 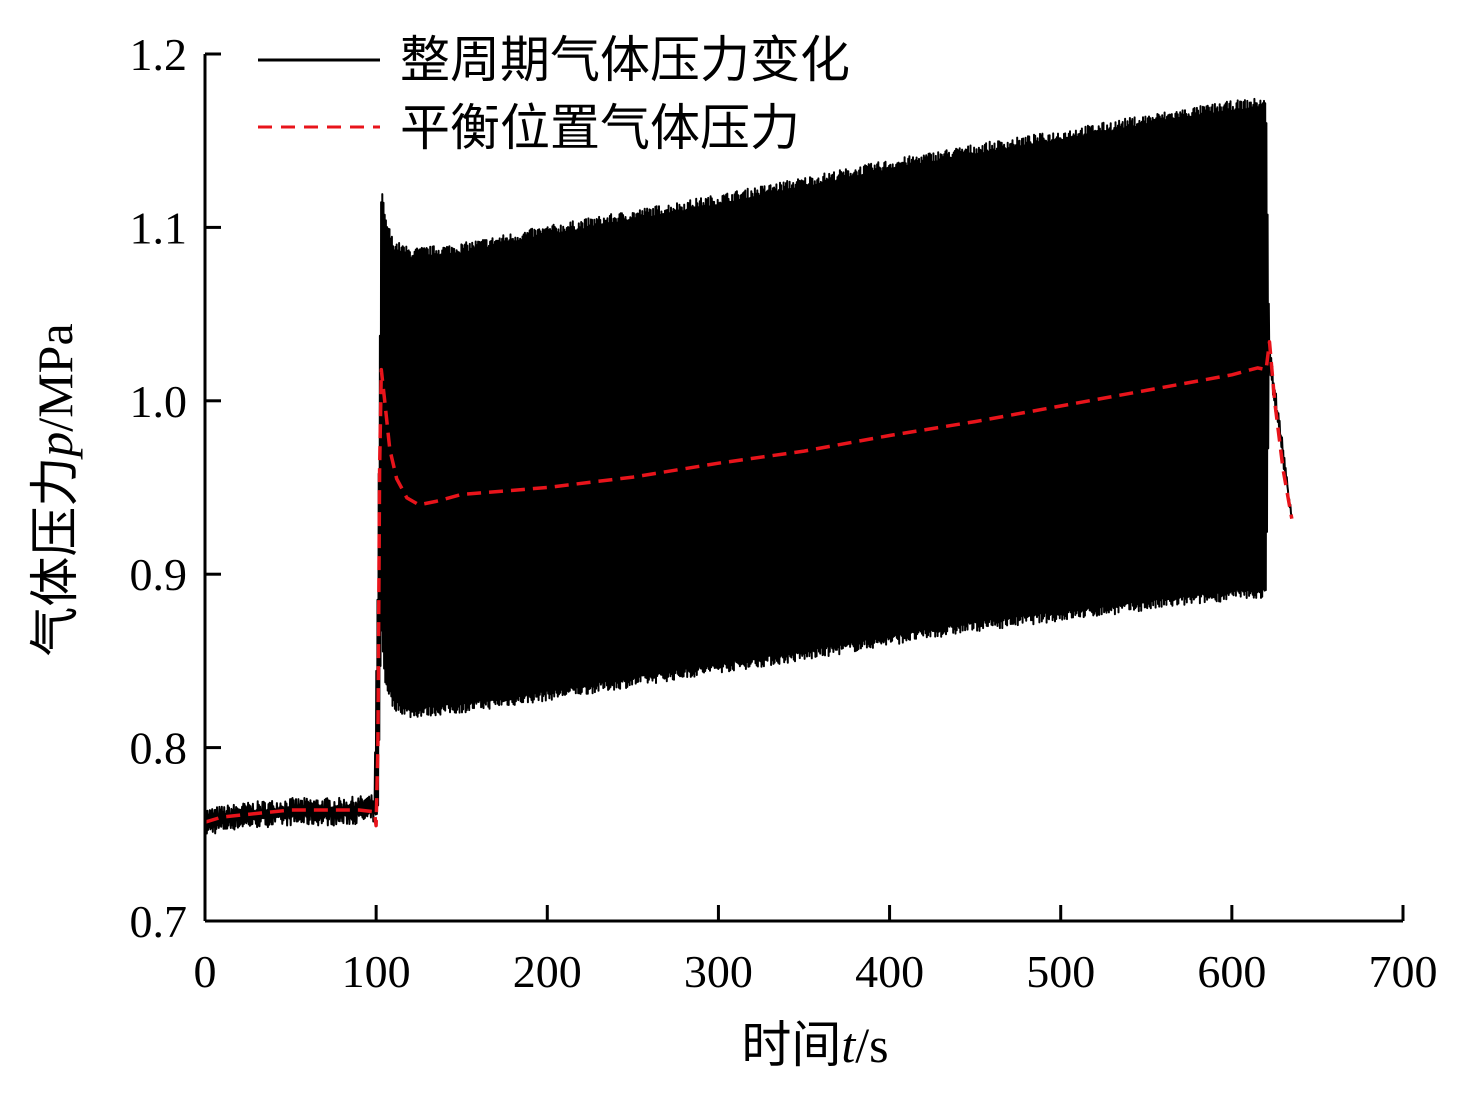 I want to click on legend-label-1: 平衡位置气体压力, so click(x=600, y=128).